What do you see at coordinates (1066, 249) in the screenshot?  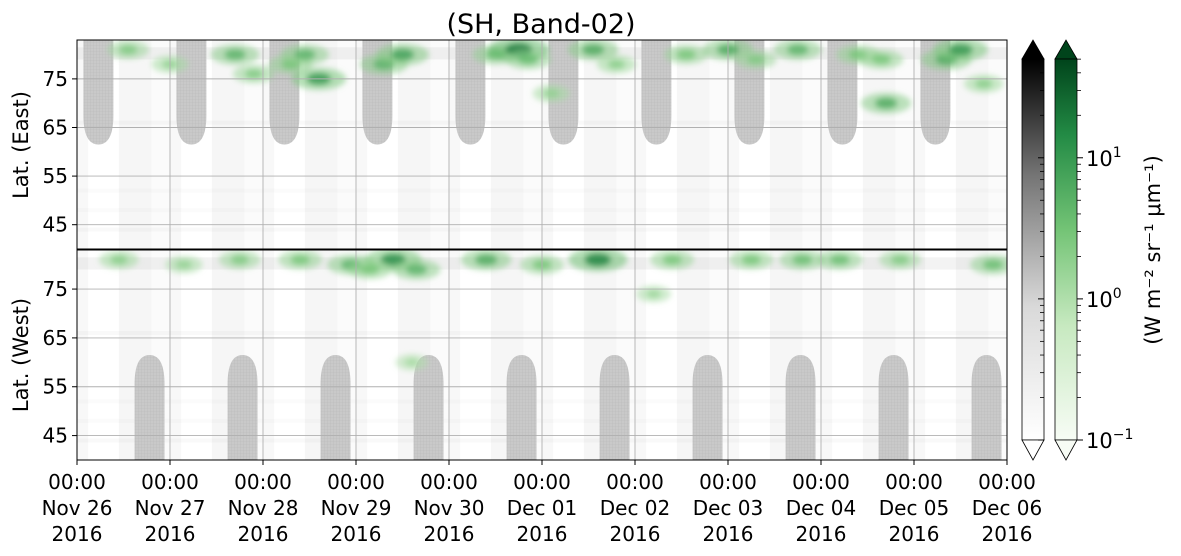 I see `colorbar-green-body` at bounding box center [1066, 249].